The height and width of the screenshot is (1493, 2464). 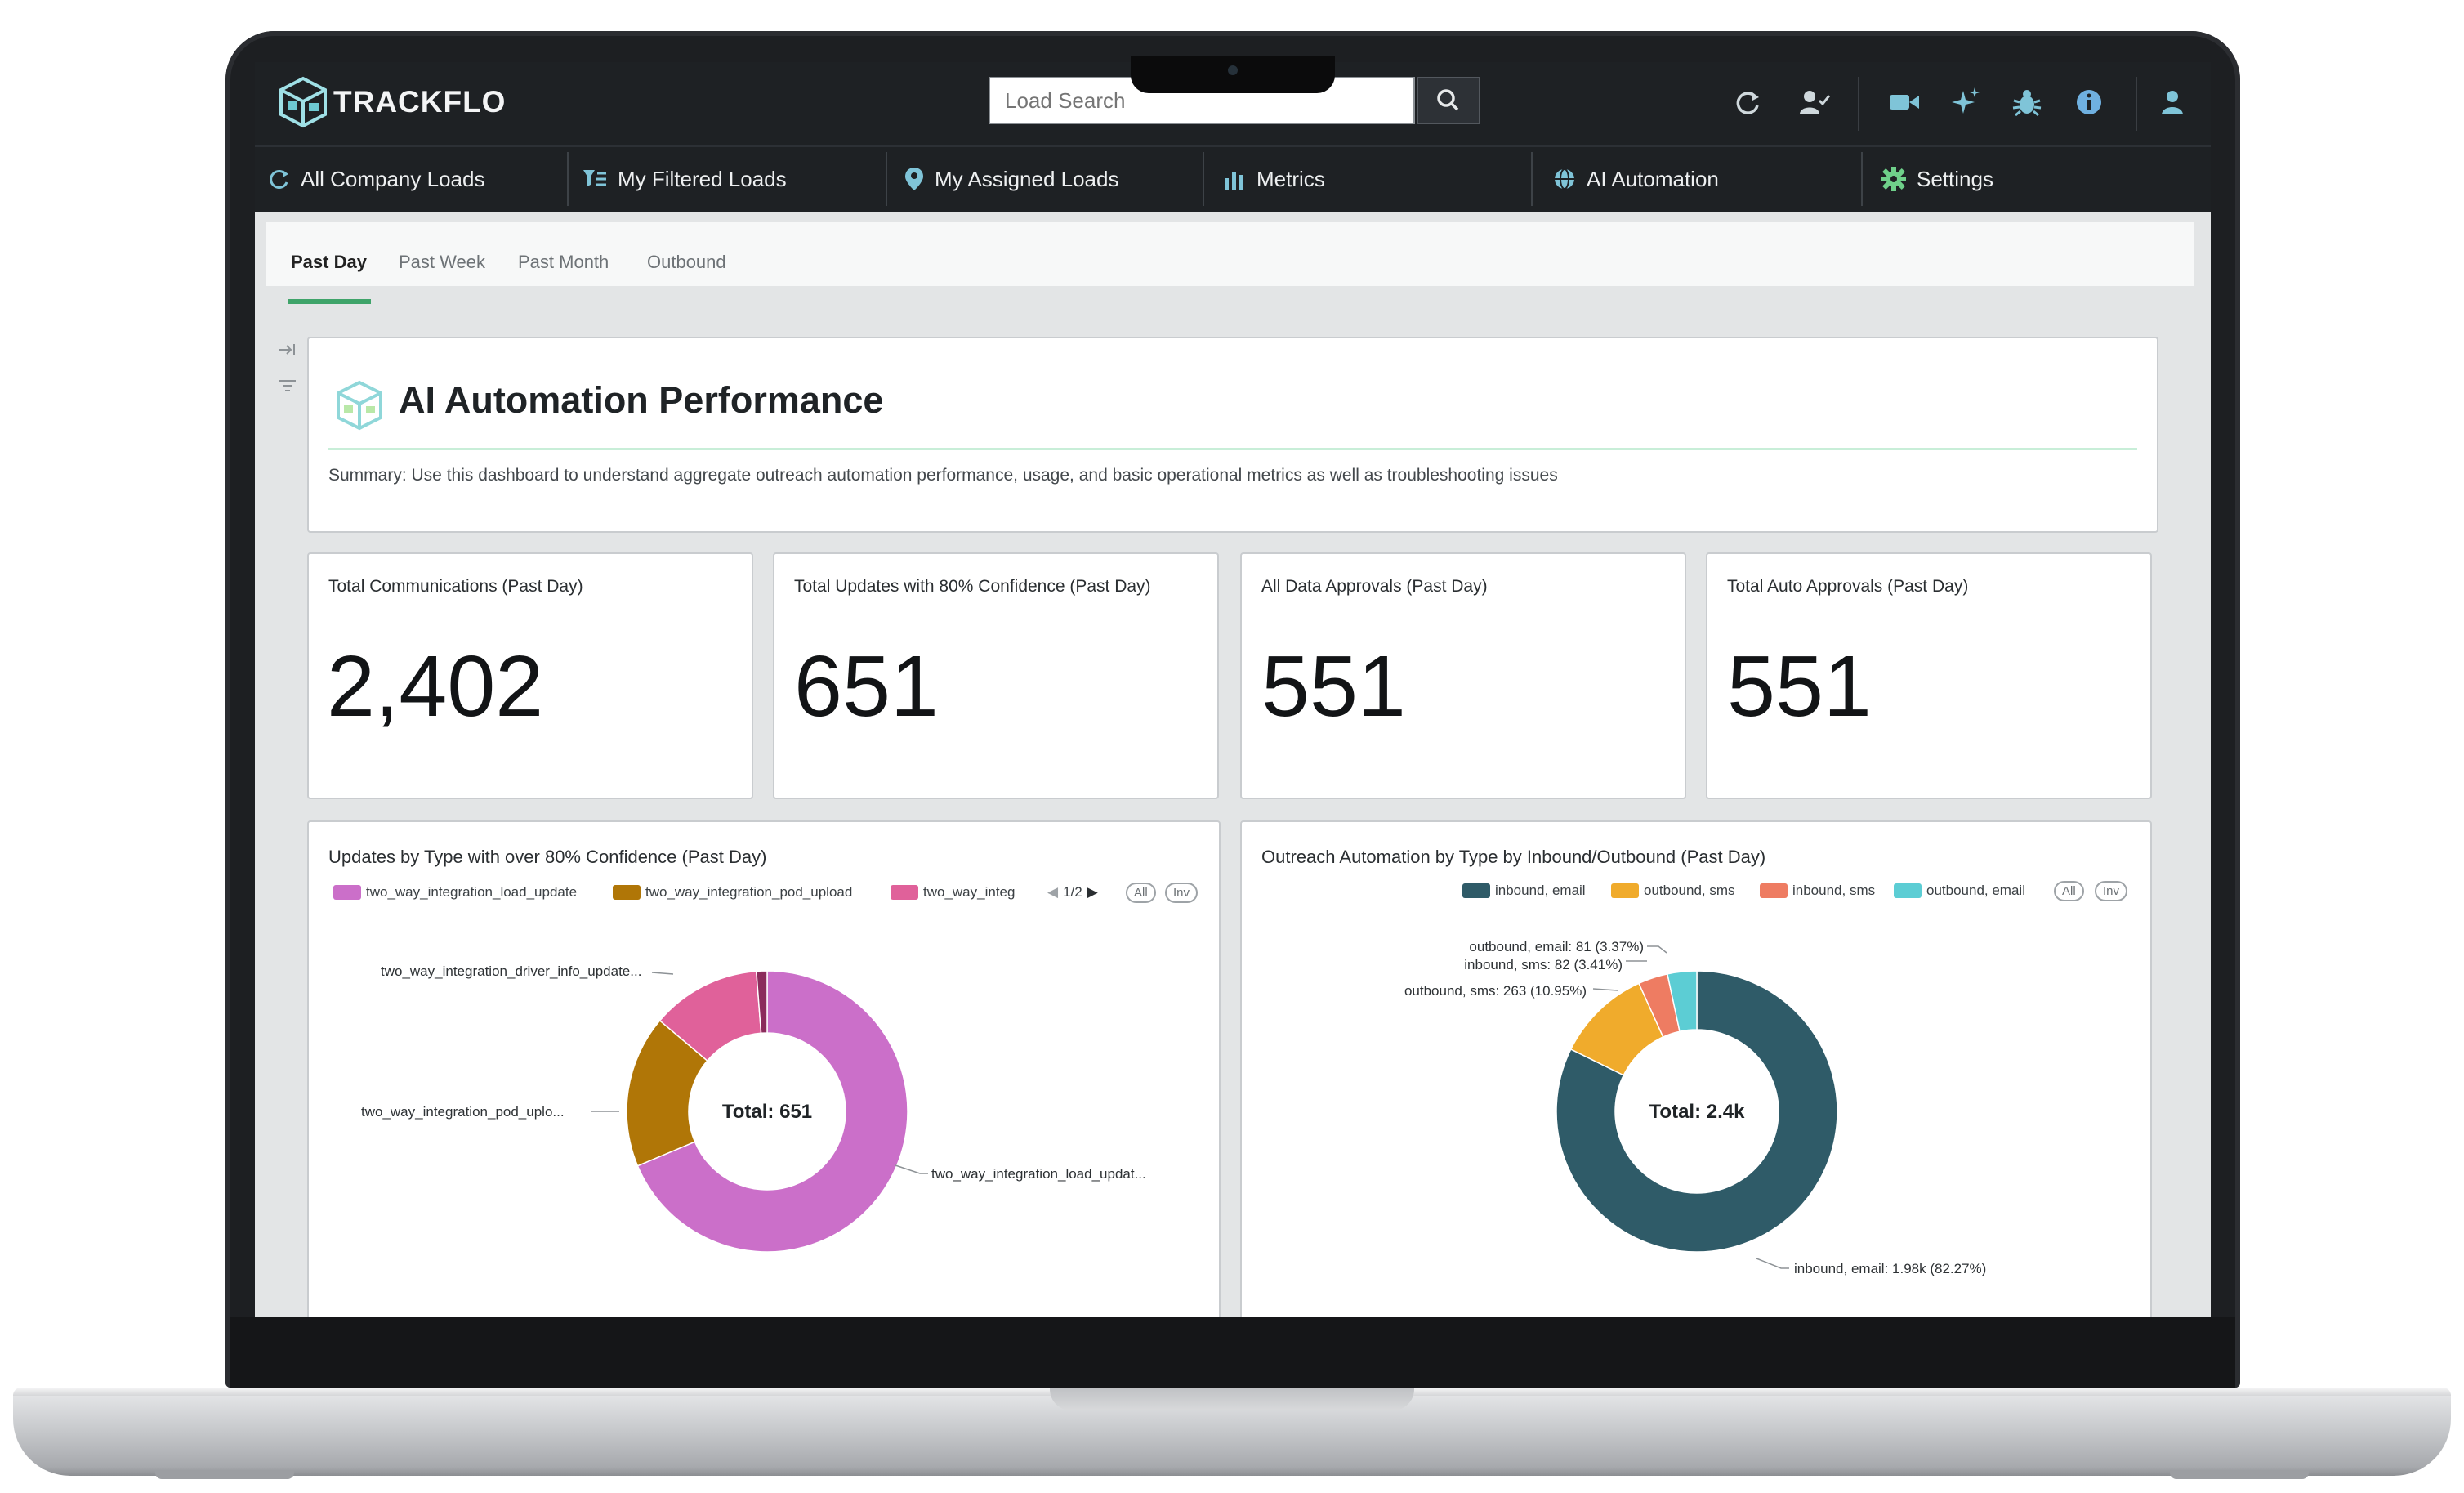 I want to click on tab-strip, so click(x=1230, y=254).